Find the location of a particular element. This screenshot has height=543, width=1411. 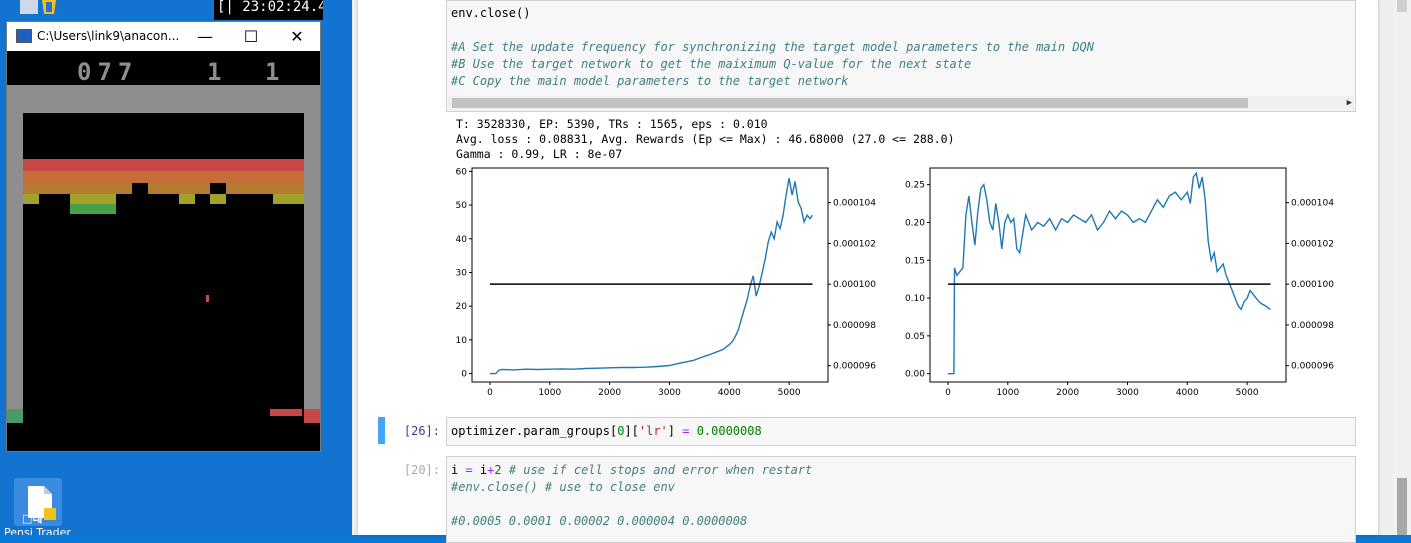

svg-text: □레 is located at coordinates (32, 518).